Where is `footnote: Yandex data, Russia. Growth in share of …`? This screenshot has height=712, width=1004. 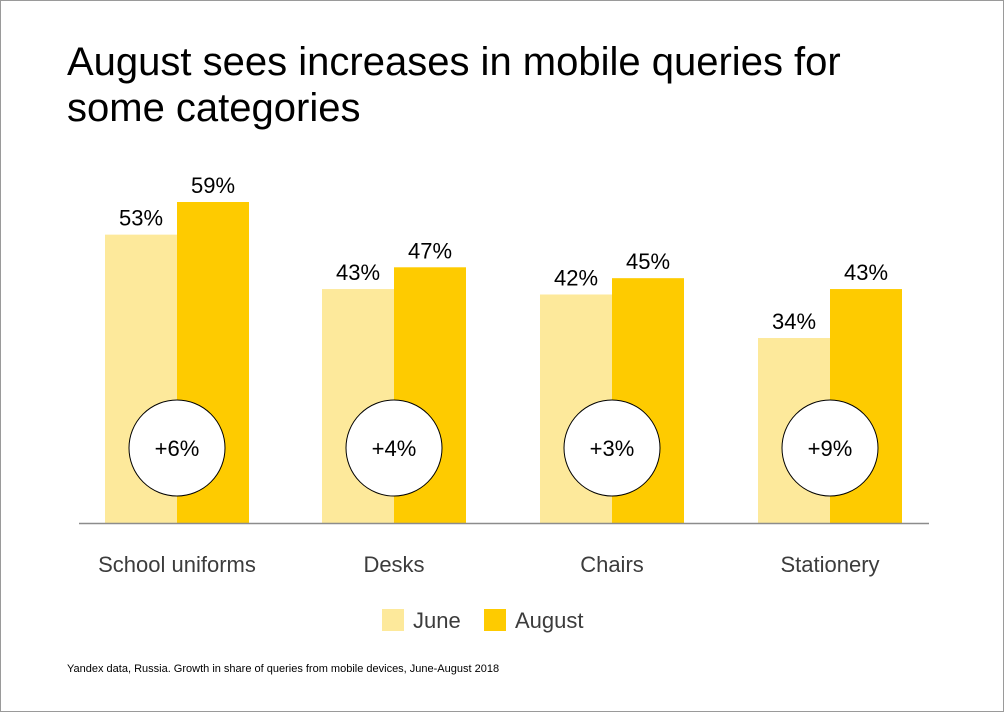
footnote: Yandex data, Russia. Growth in share of … is located at coordinates (283, 669).